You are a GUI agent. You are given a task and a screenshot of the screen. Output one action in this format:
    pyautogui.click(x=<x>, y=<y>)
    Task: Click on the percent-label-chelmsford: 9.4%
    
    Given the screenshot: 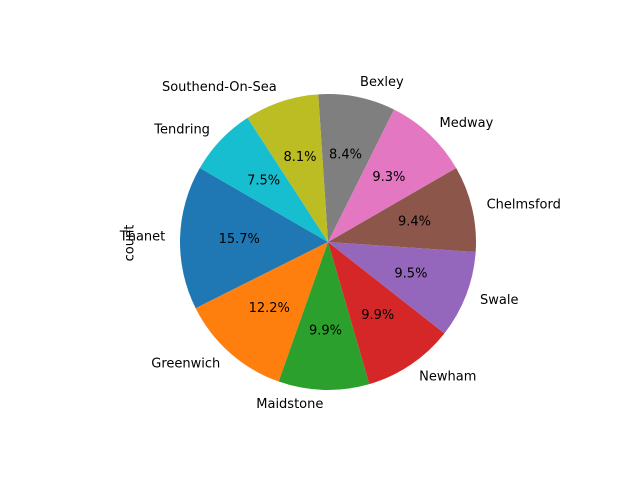 What is the action you would take?
    pyautogui.click(x=414, y=221)
    